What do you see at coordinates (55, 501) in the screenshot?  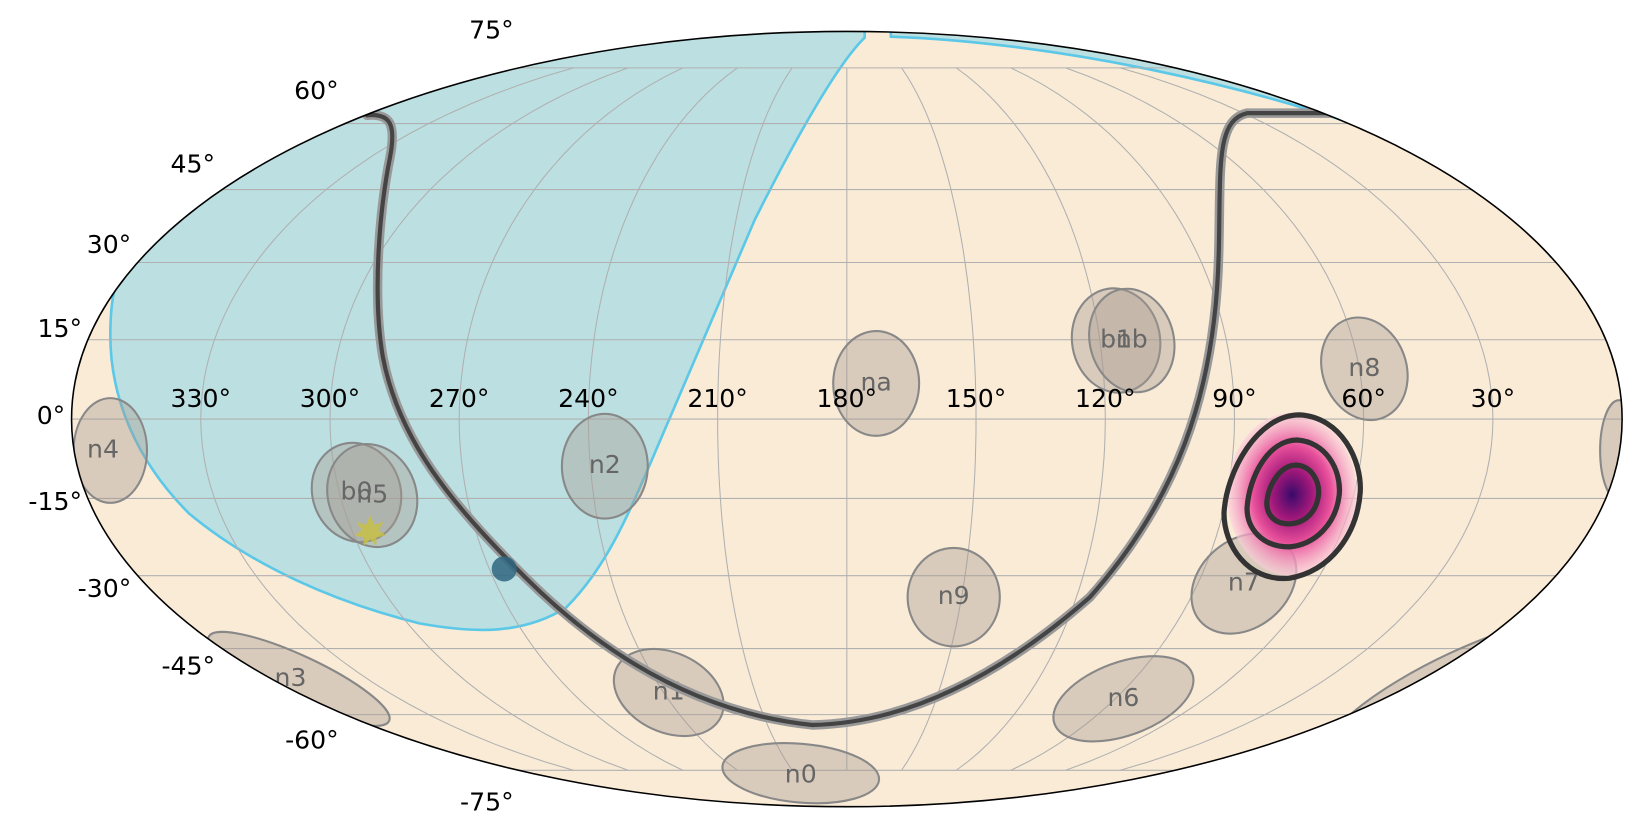 I see `dec-tick-label: -15°` at bounding box center [55, 501].